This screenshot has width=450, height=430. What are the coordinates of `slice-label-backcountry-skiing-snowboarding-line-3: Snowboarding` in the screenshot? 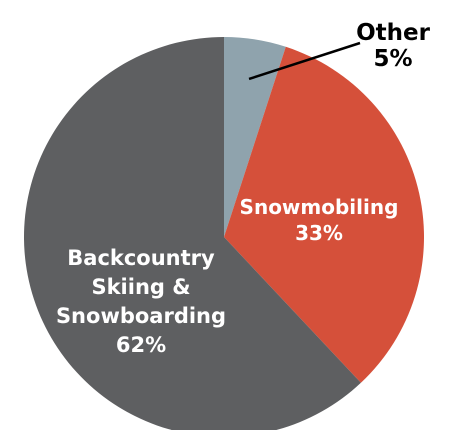 It's located at (141, 316).